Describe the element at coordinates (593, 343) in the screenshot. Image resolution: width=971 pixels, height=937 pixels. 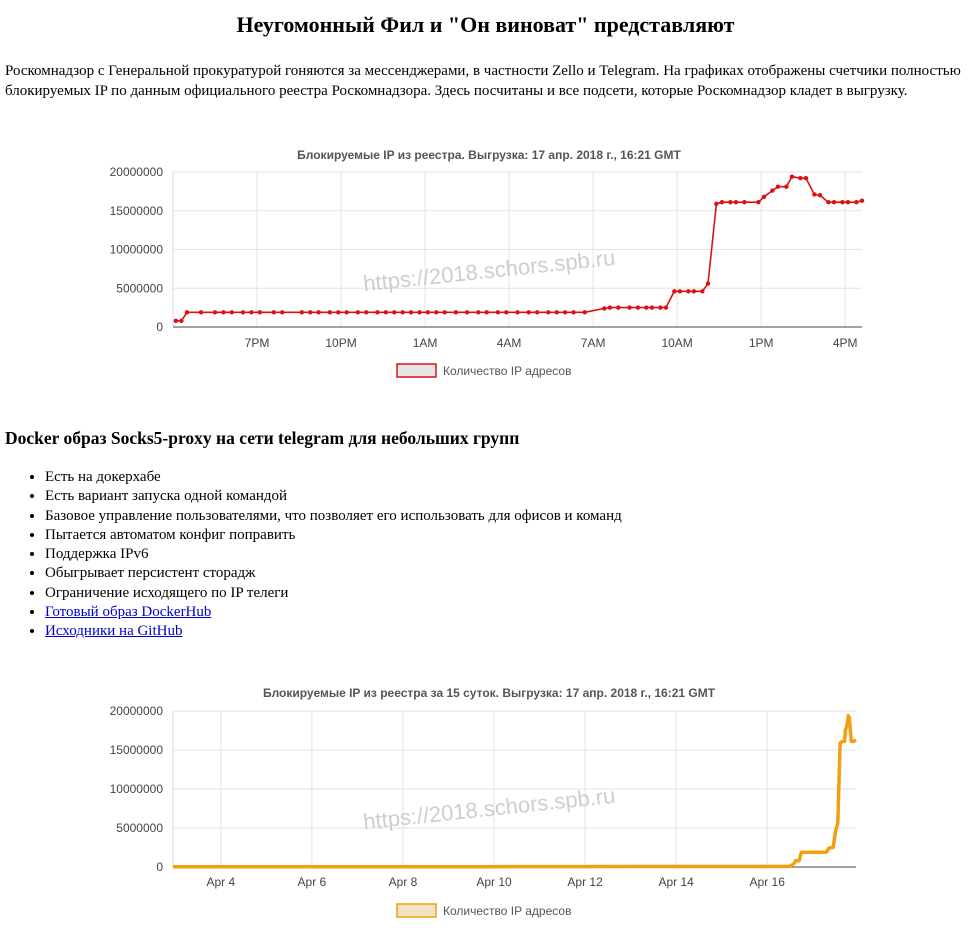
I see `x-tick-label: 7AM` at that location.